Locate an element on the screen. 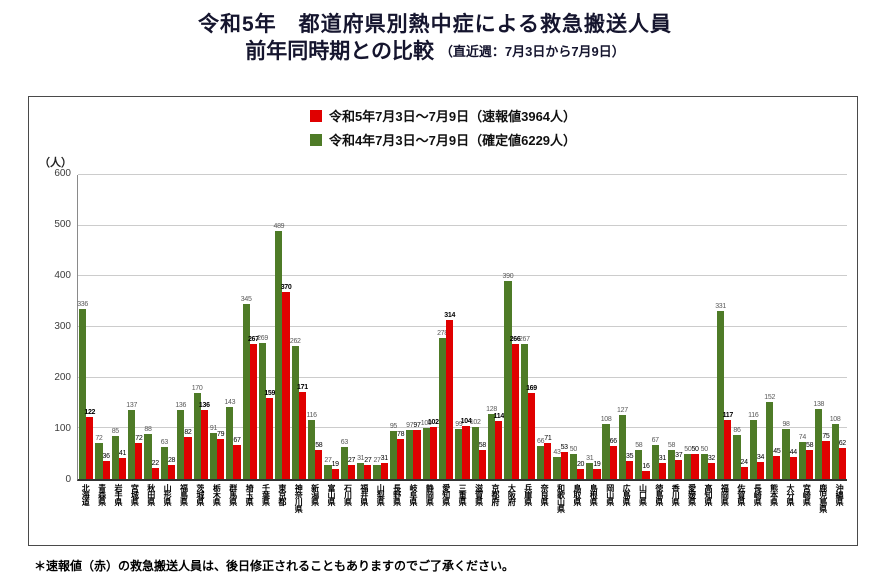 The image size is (870, 584). bar: 114 is located at coordinates (499, 446).